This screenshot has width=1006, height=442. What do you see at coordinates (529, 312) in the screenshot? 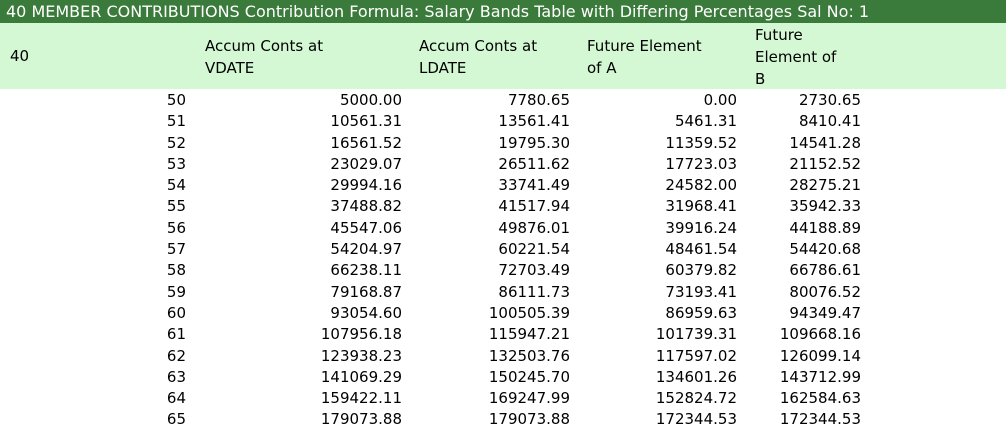
I see `cell-accum-ldate: 100505.39` at bounding box center [529, 312].